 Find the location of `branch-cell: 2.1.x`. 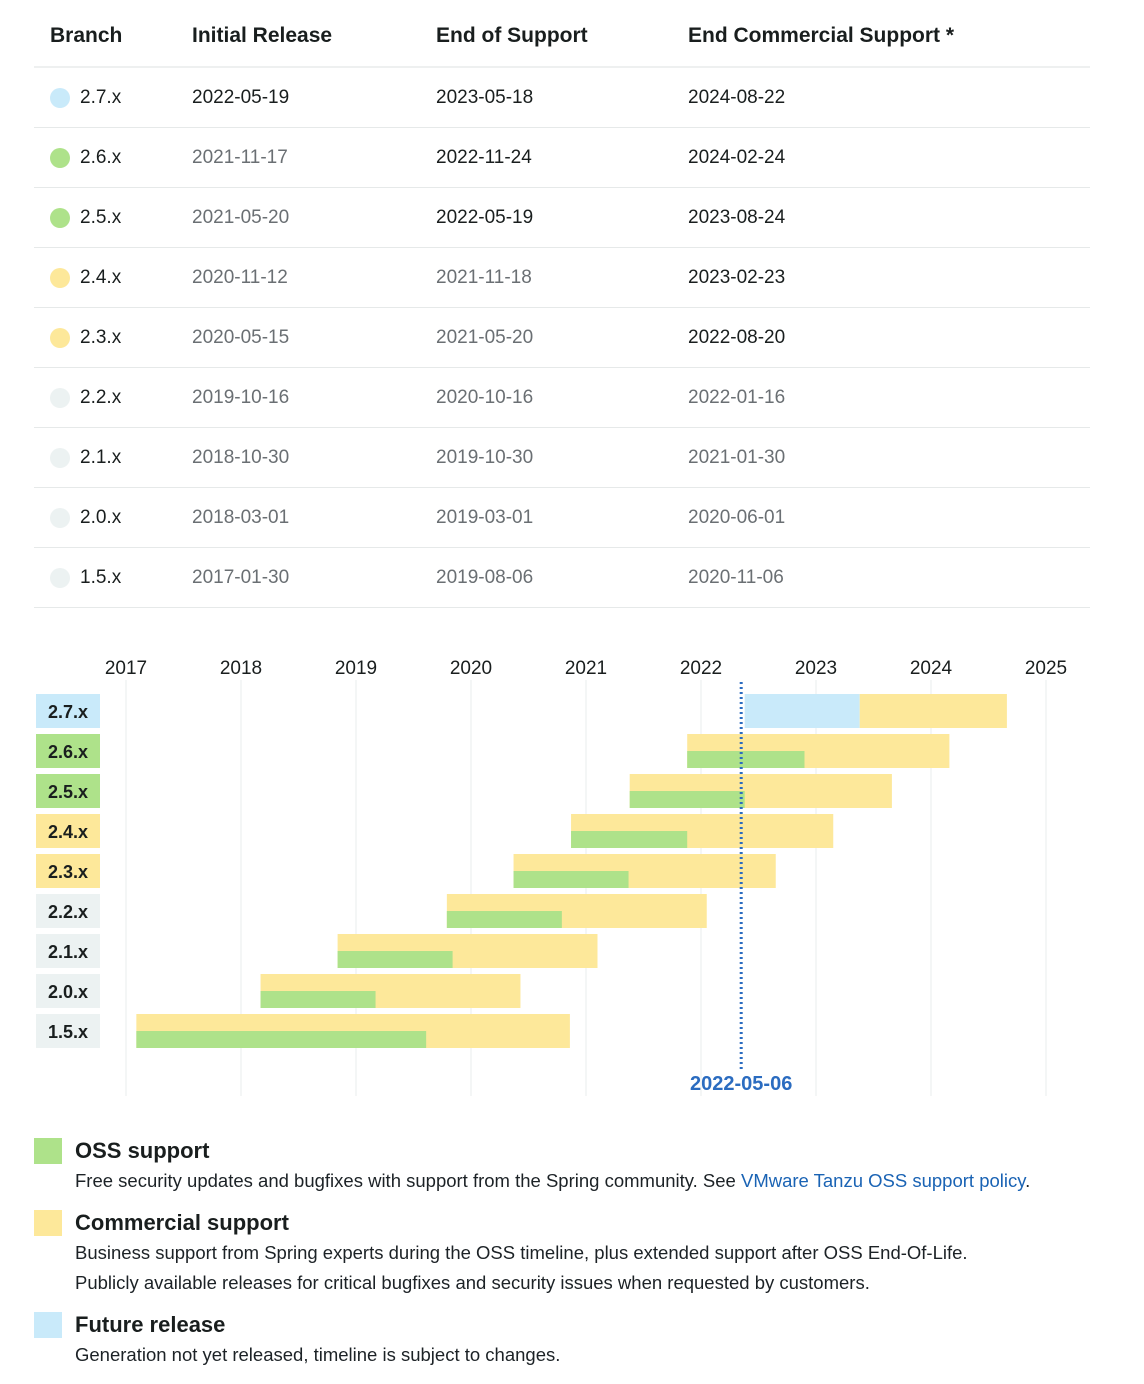

branch-cell: 2.1.x is located at coordinates (105, 457).